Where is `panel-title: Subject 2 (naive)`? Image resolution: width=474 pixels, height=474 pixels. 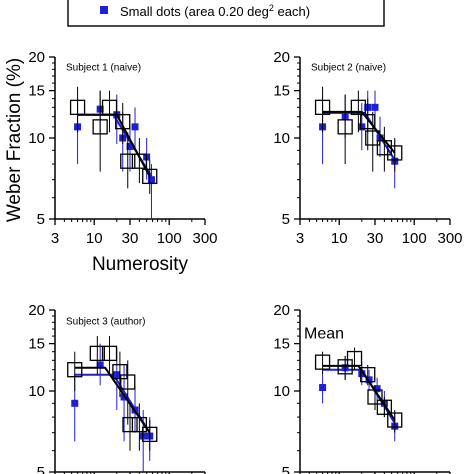 panel-title: Subject 2 (naive) is located at coordinates (348, 67).